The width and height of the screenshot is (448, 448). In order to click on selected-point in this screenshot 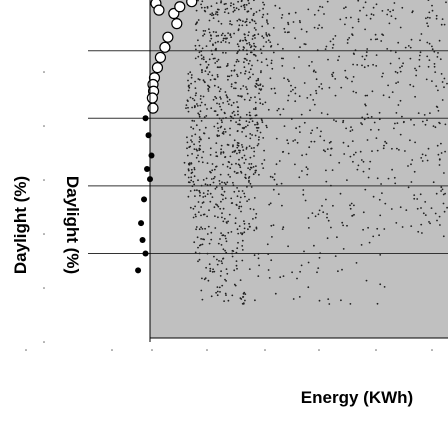, I will do `click(146, 118)`.